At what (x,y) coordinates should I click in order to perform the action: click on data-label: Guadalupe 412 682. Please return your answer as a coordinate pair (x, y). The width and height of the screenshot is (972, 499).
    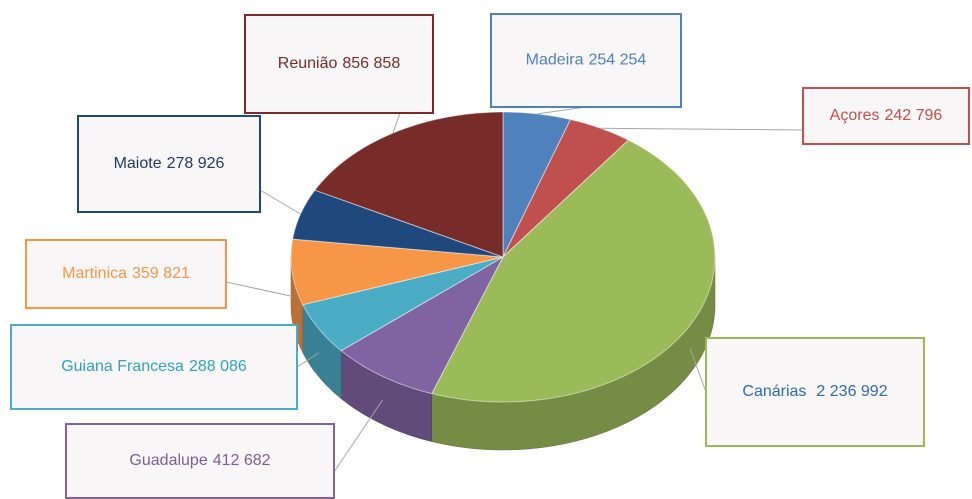
    Looking at the image, I should click on (199, 460).